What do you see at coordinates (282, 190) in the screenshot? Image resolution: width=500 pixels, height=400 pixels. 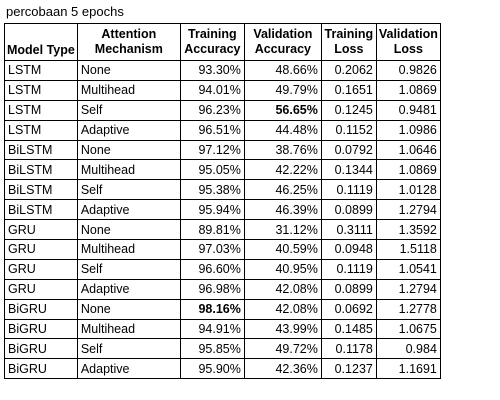 I see `cell-validation-accuracy: 46.25%` at bounding box center [282, 190].